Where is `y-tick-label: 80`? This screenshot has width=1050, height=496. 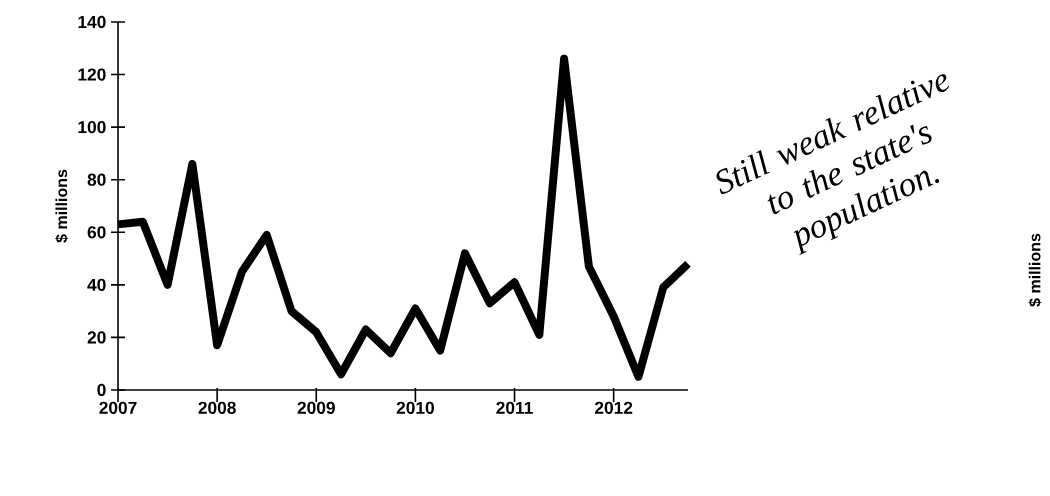
y-tick-label: 80 is located at coordinates (96, 179).